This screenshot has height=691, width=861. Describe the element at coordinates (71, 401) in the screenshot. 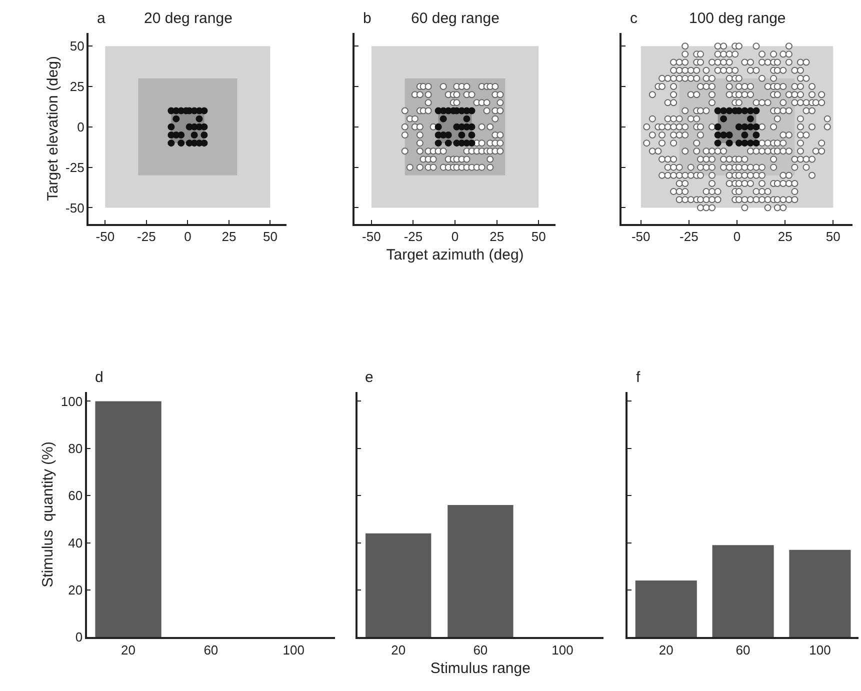

I see `y-tick-label: 100` at that location.